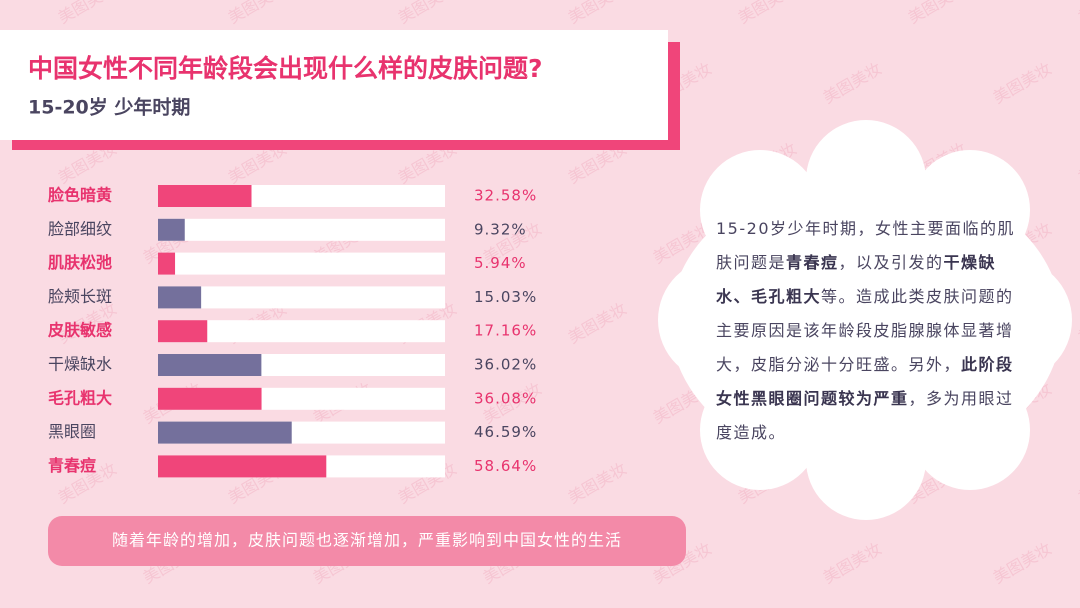  Describe the element at coordinates (80, 397) in the screenshot. I see `category-label: 毛孔粗大` at that location.